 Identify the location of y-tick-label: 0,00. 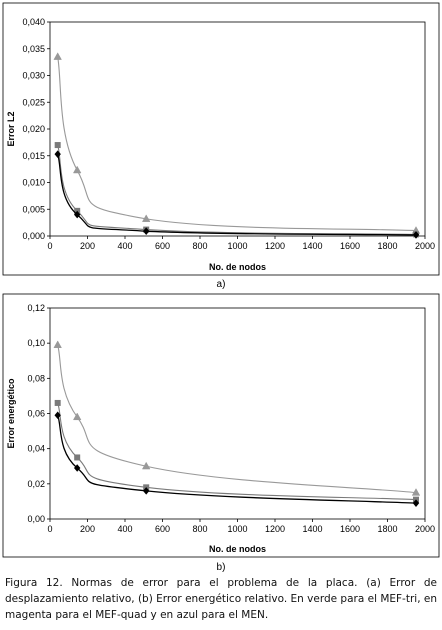
(36, 519).